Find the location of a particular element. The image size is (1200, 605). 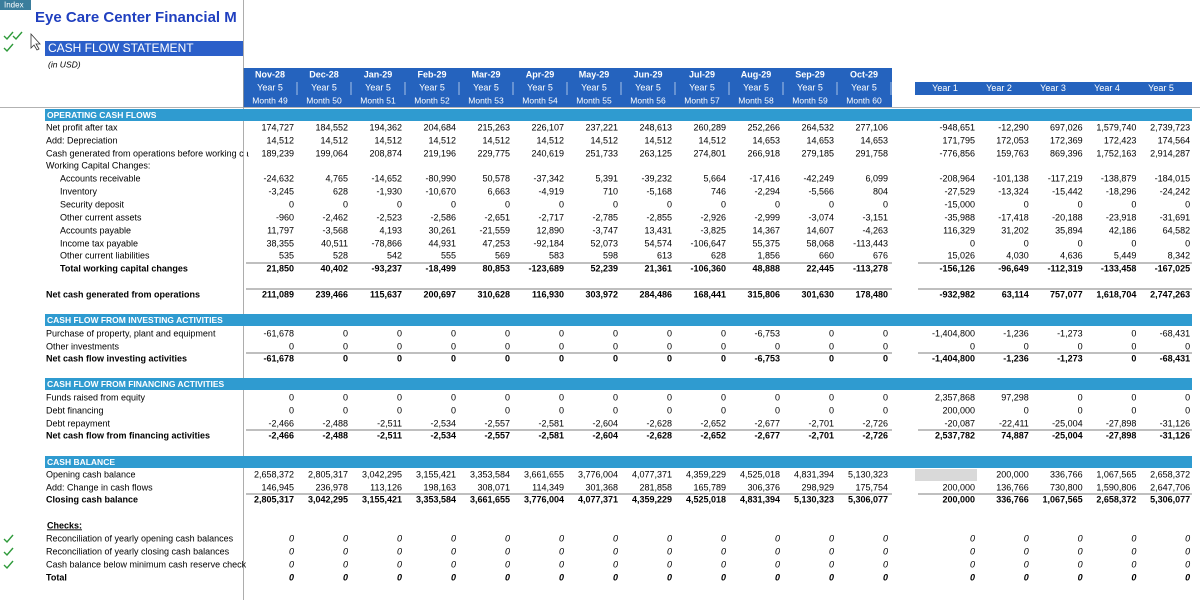

month-date: Mar-29 is located at coordinates (485, 74).